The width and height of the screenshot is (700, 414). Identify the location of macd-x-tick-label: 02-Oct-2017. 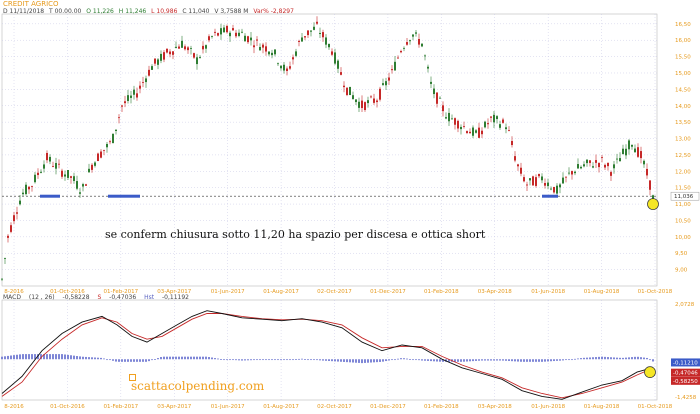
(334, 407).